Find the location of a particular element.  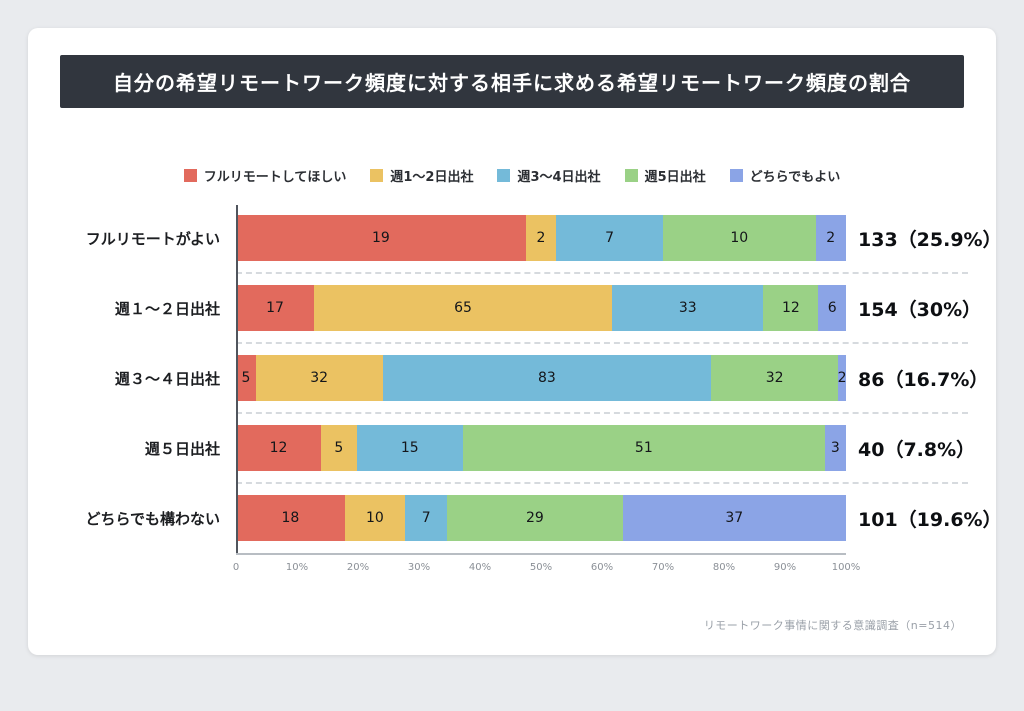

legend-item: 週5日出社 is located at coordinates (665, 175).